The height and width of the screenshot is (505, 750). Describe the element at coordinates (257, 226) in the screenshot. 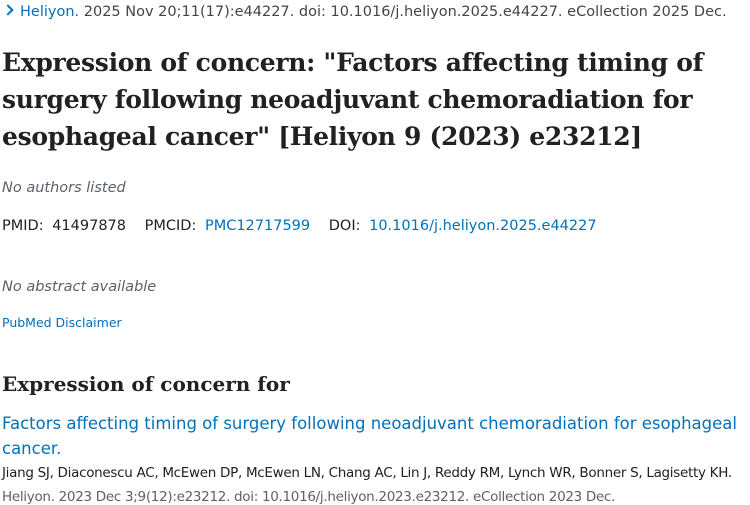

I see `pmcid-link: PMC12717599` at that location.